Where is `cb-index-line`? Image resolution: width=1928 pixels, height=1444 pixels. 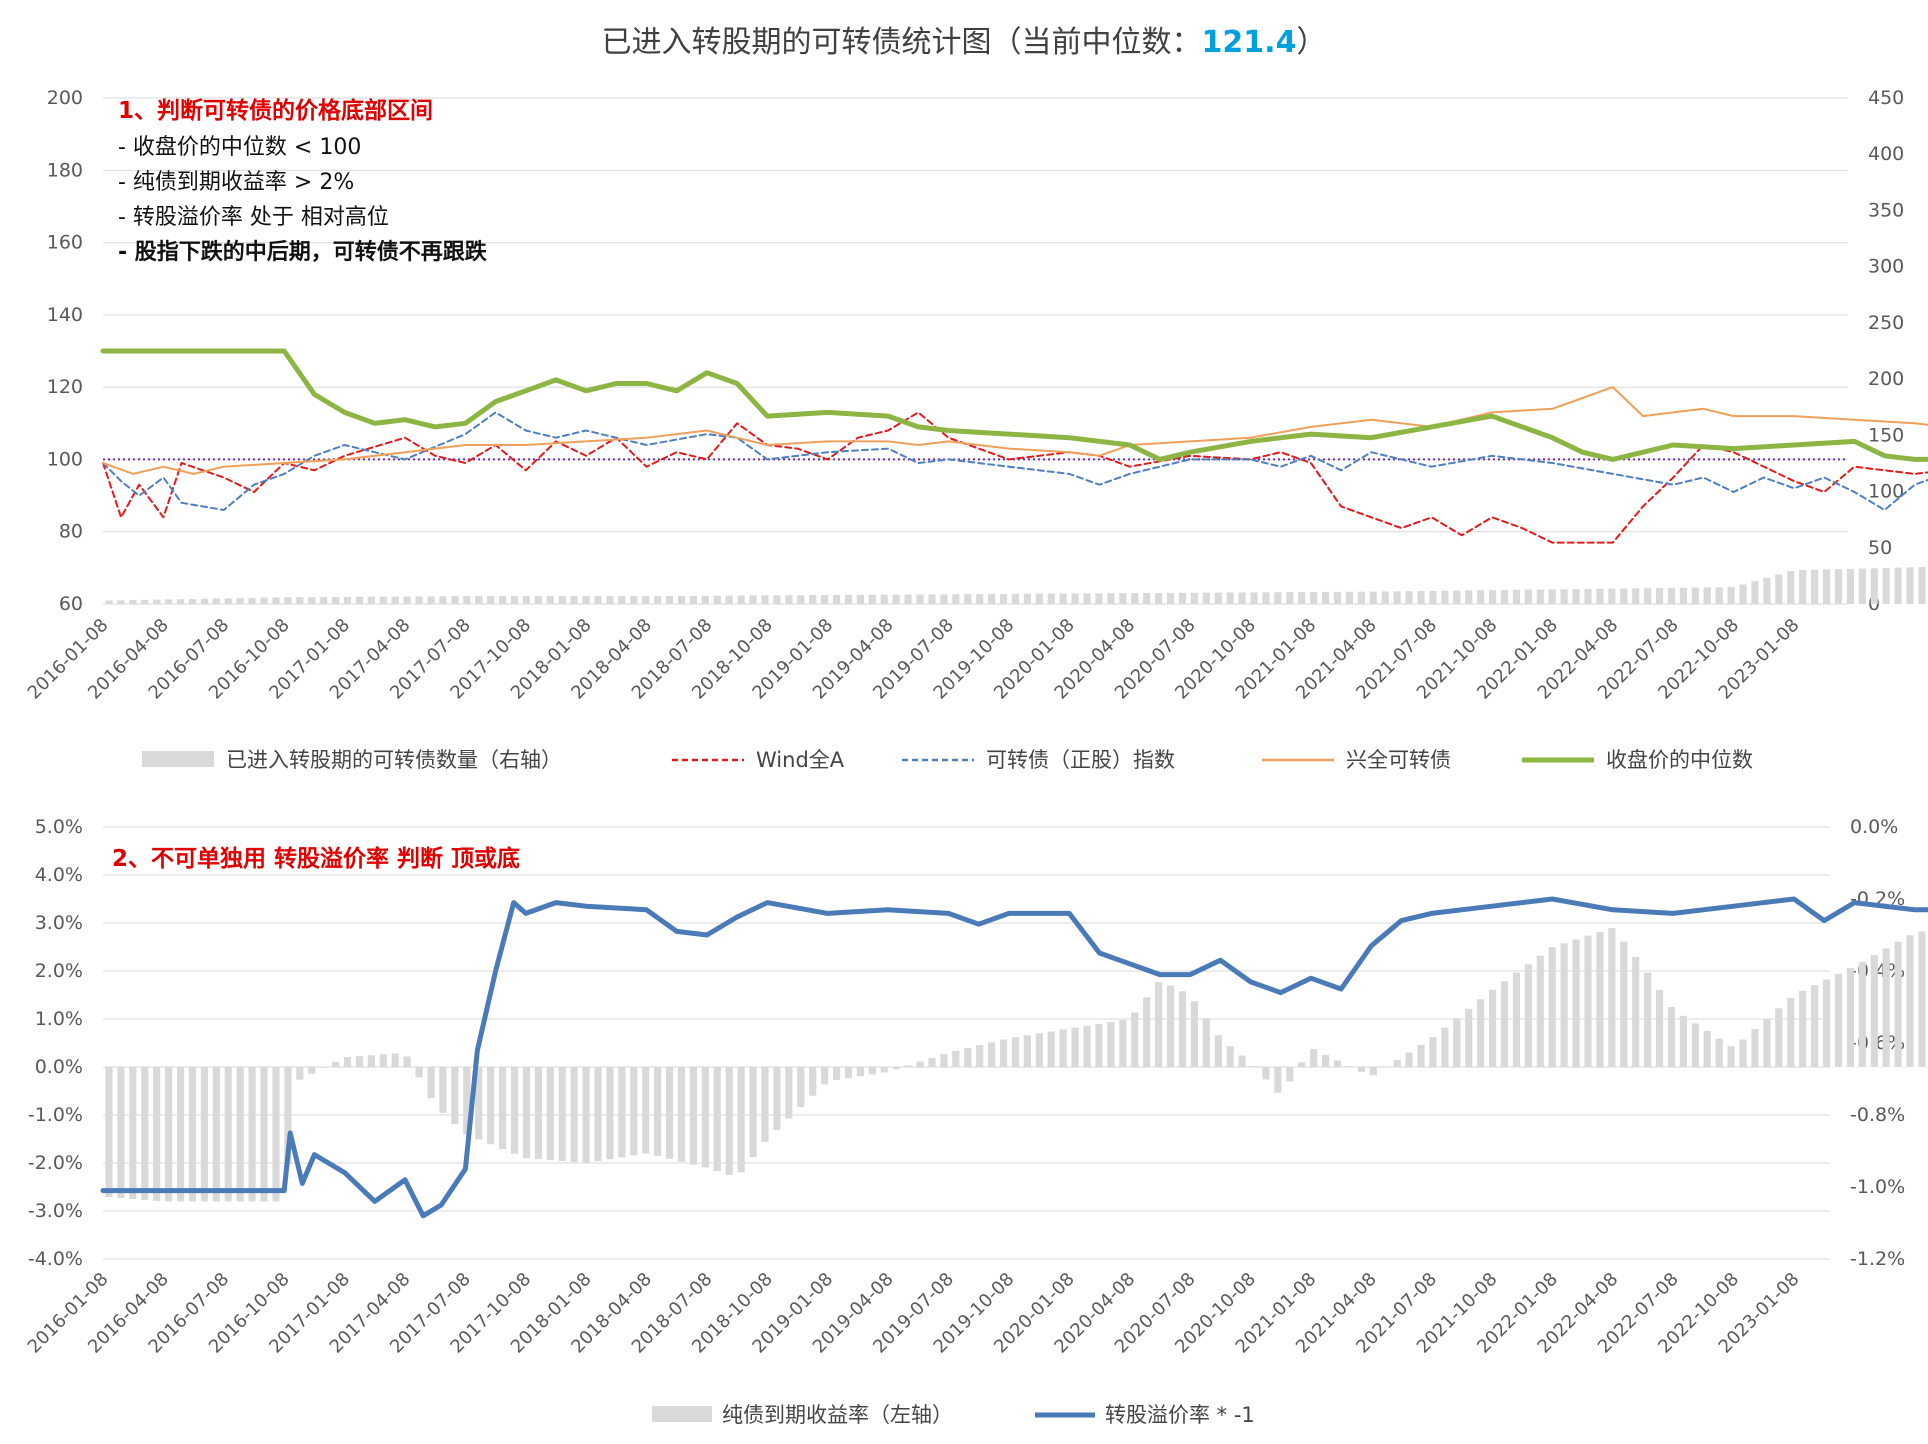 cb-index-line is located at coordinates (1015, 461).